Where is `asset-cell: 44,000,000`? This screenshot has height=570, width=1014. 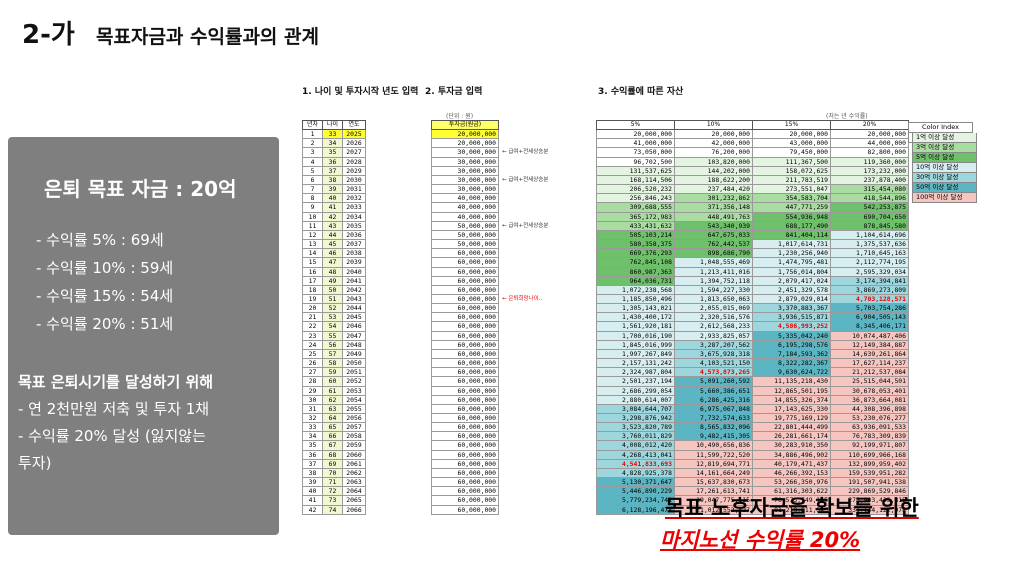 asset-cell: 44,000,000 is located at coordinates (869, 143).